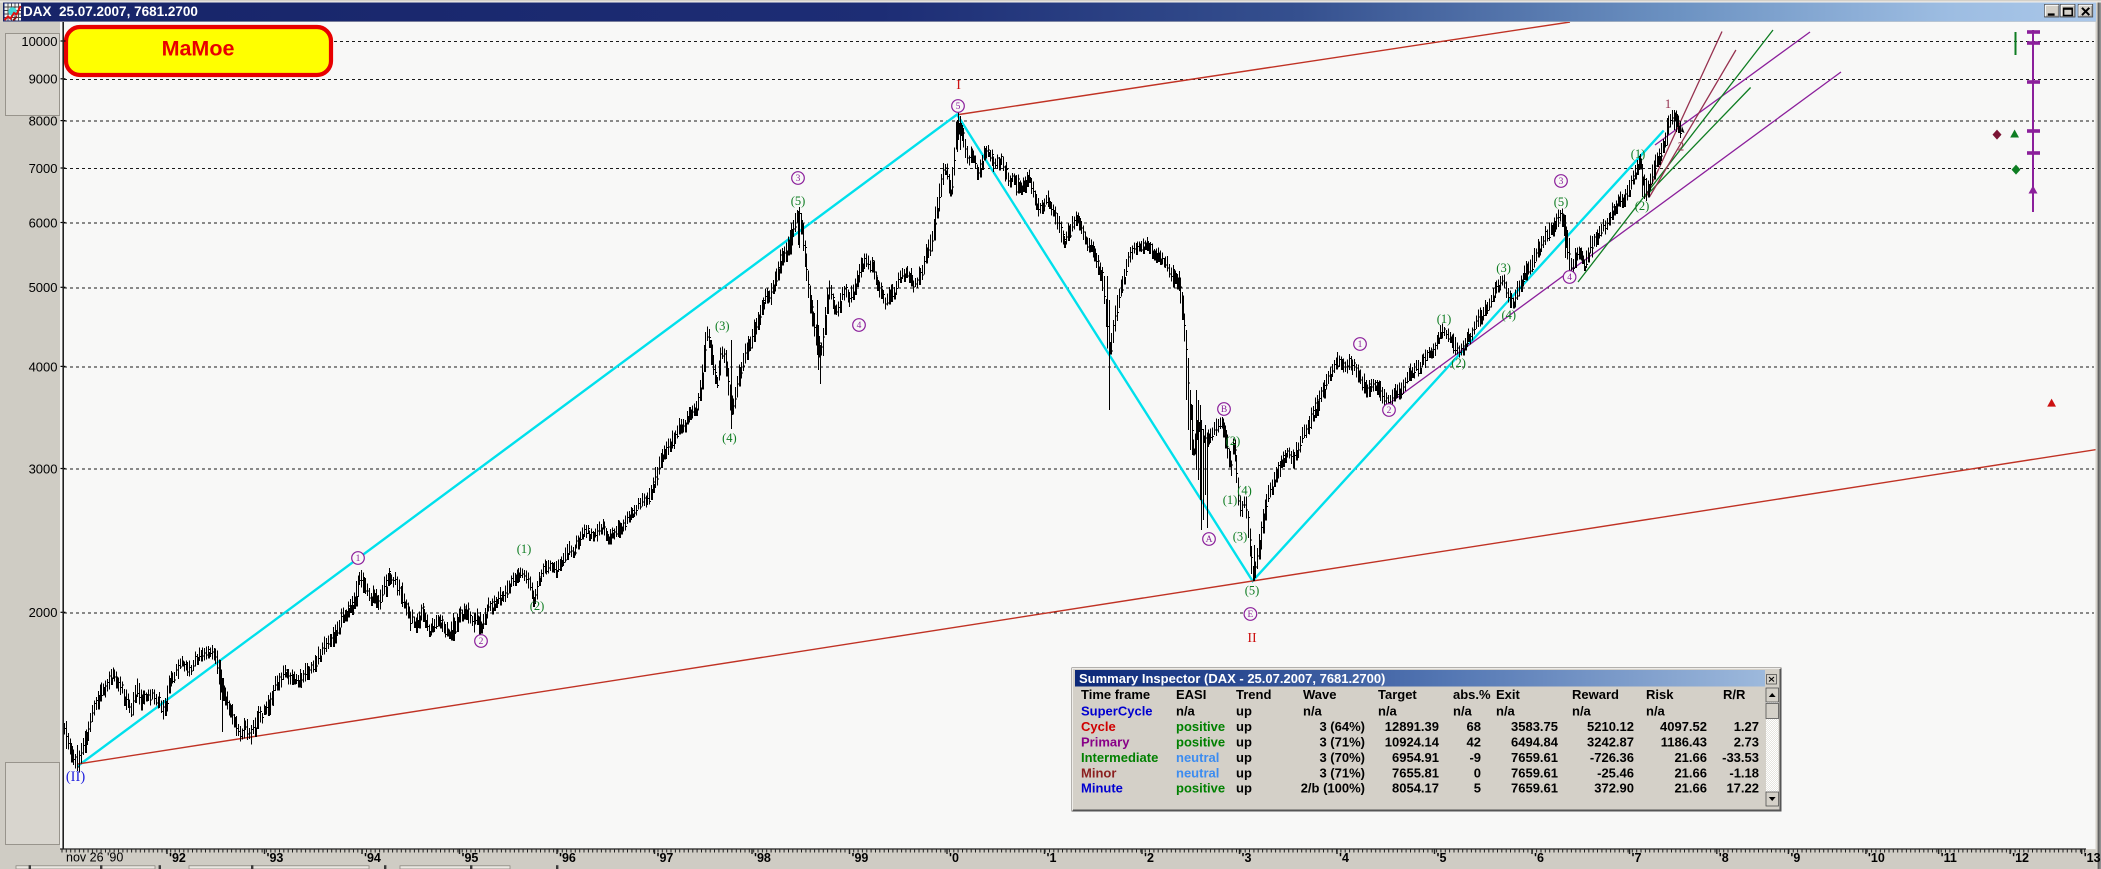  Describe the element at coordinates (2092, 858) in the screenshot. I see `svg-text: '13` at that location.